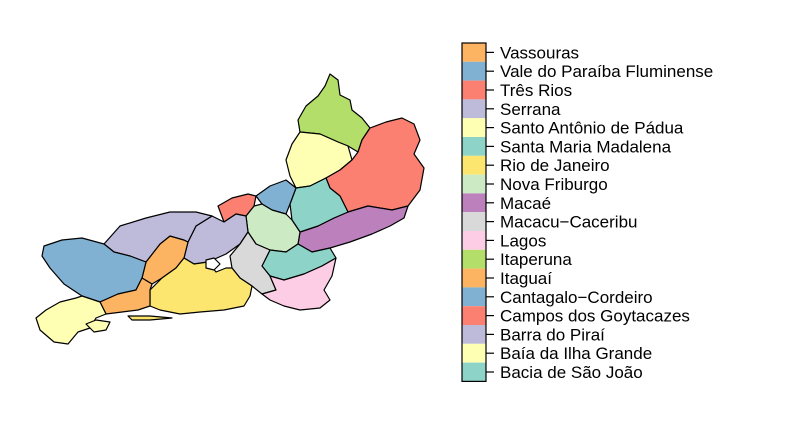  What do you see at coordinates (299, 284) in the screenshot?
I see `region-lagos` at bounding box center [299, 284].